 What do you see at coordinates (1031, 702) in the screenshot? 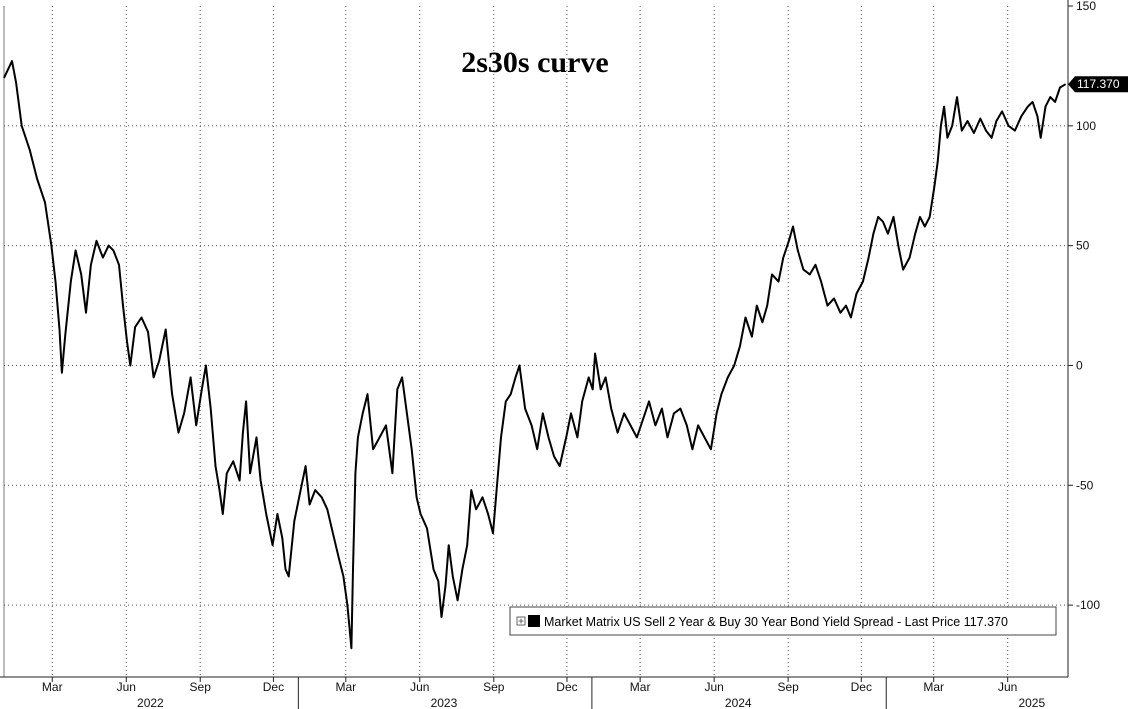
I see `year-label: 2025` at bounding box center [1031, 702].